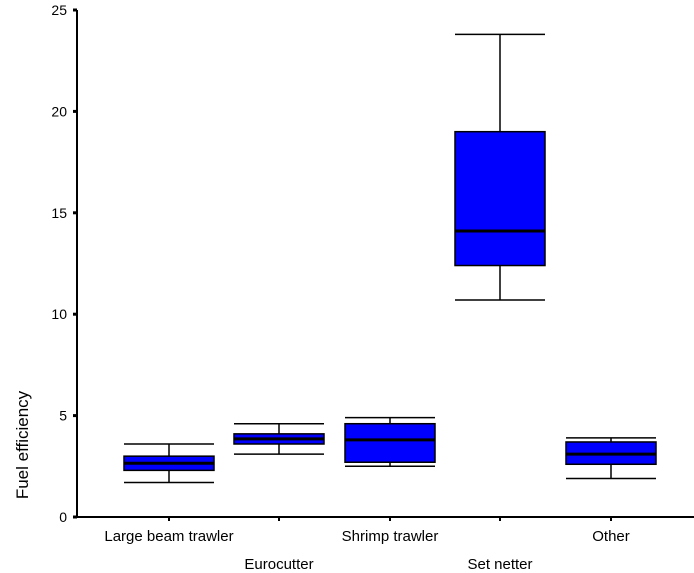 The width and height of the screenshot is (694, 573). Describe the element at coordinates (390, 519) in the screenshot. I see `x-axis-ticks` at that location.